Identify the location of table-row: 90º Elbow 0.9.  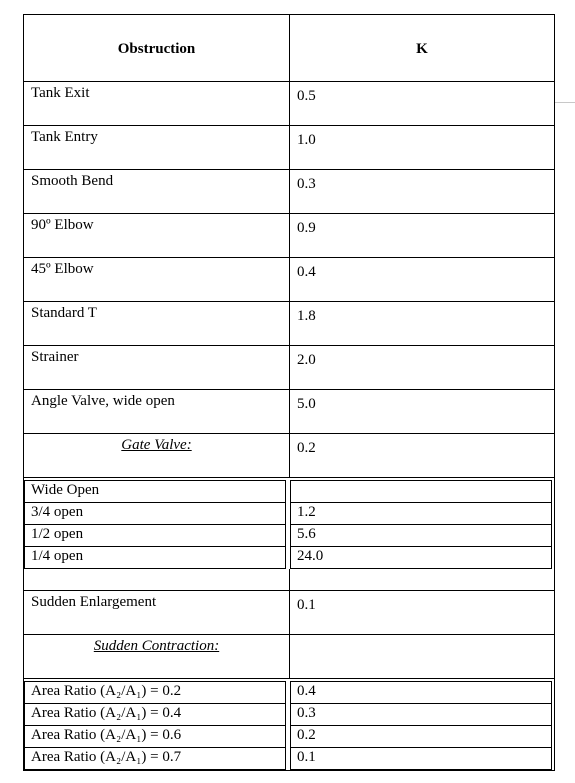
(289, 236).